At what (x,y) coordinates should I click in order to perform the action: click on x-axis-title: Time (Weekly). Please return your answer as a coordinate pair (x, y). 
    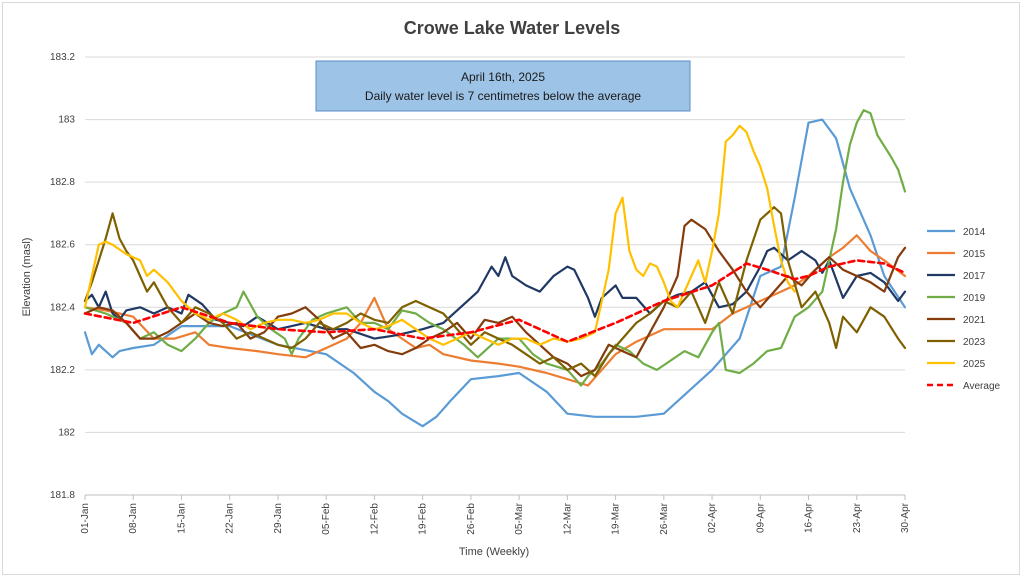
    Looking at the image, I should click on (494, 552).